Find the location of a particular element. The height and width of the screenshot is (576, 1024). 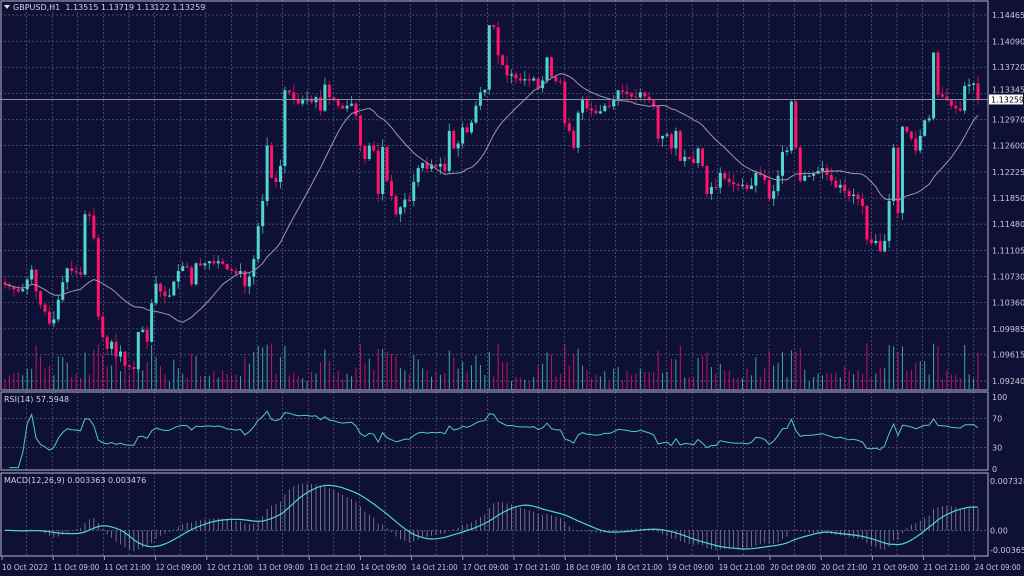

time-tick-label: 18 Oct 09:00 is located at coordinates (588, 567).